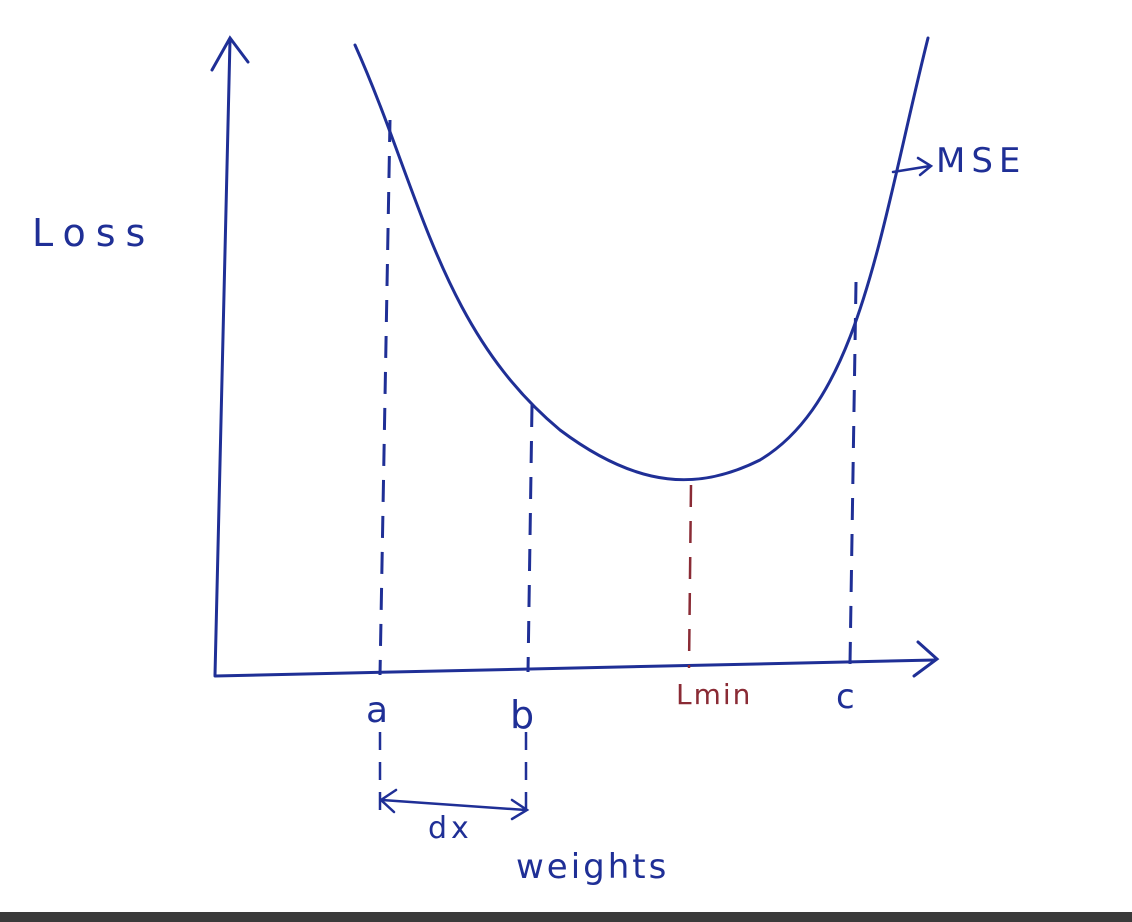 This screenshot has width=1132, height=922. I want to click on point-label-a: a, so click(377, 710).